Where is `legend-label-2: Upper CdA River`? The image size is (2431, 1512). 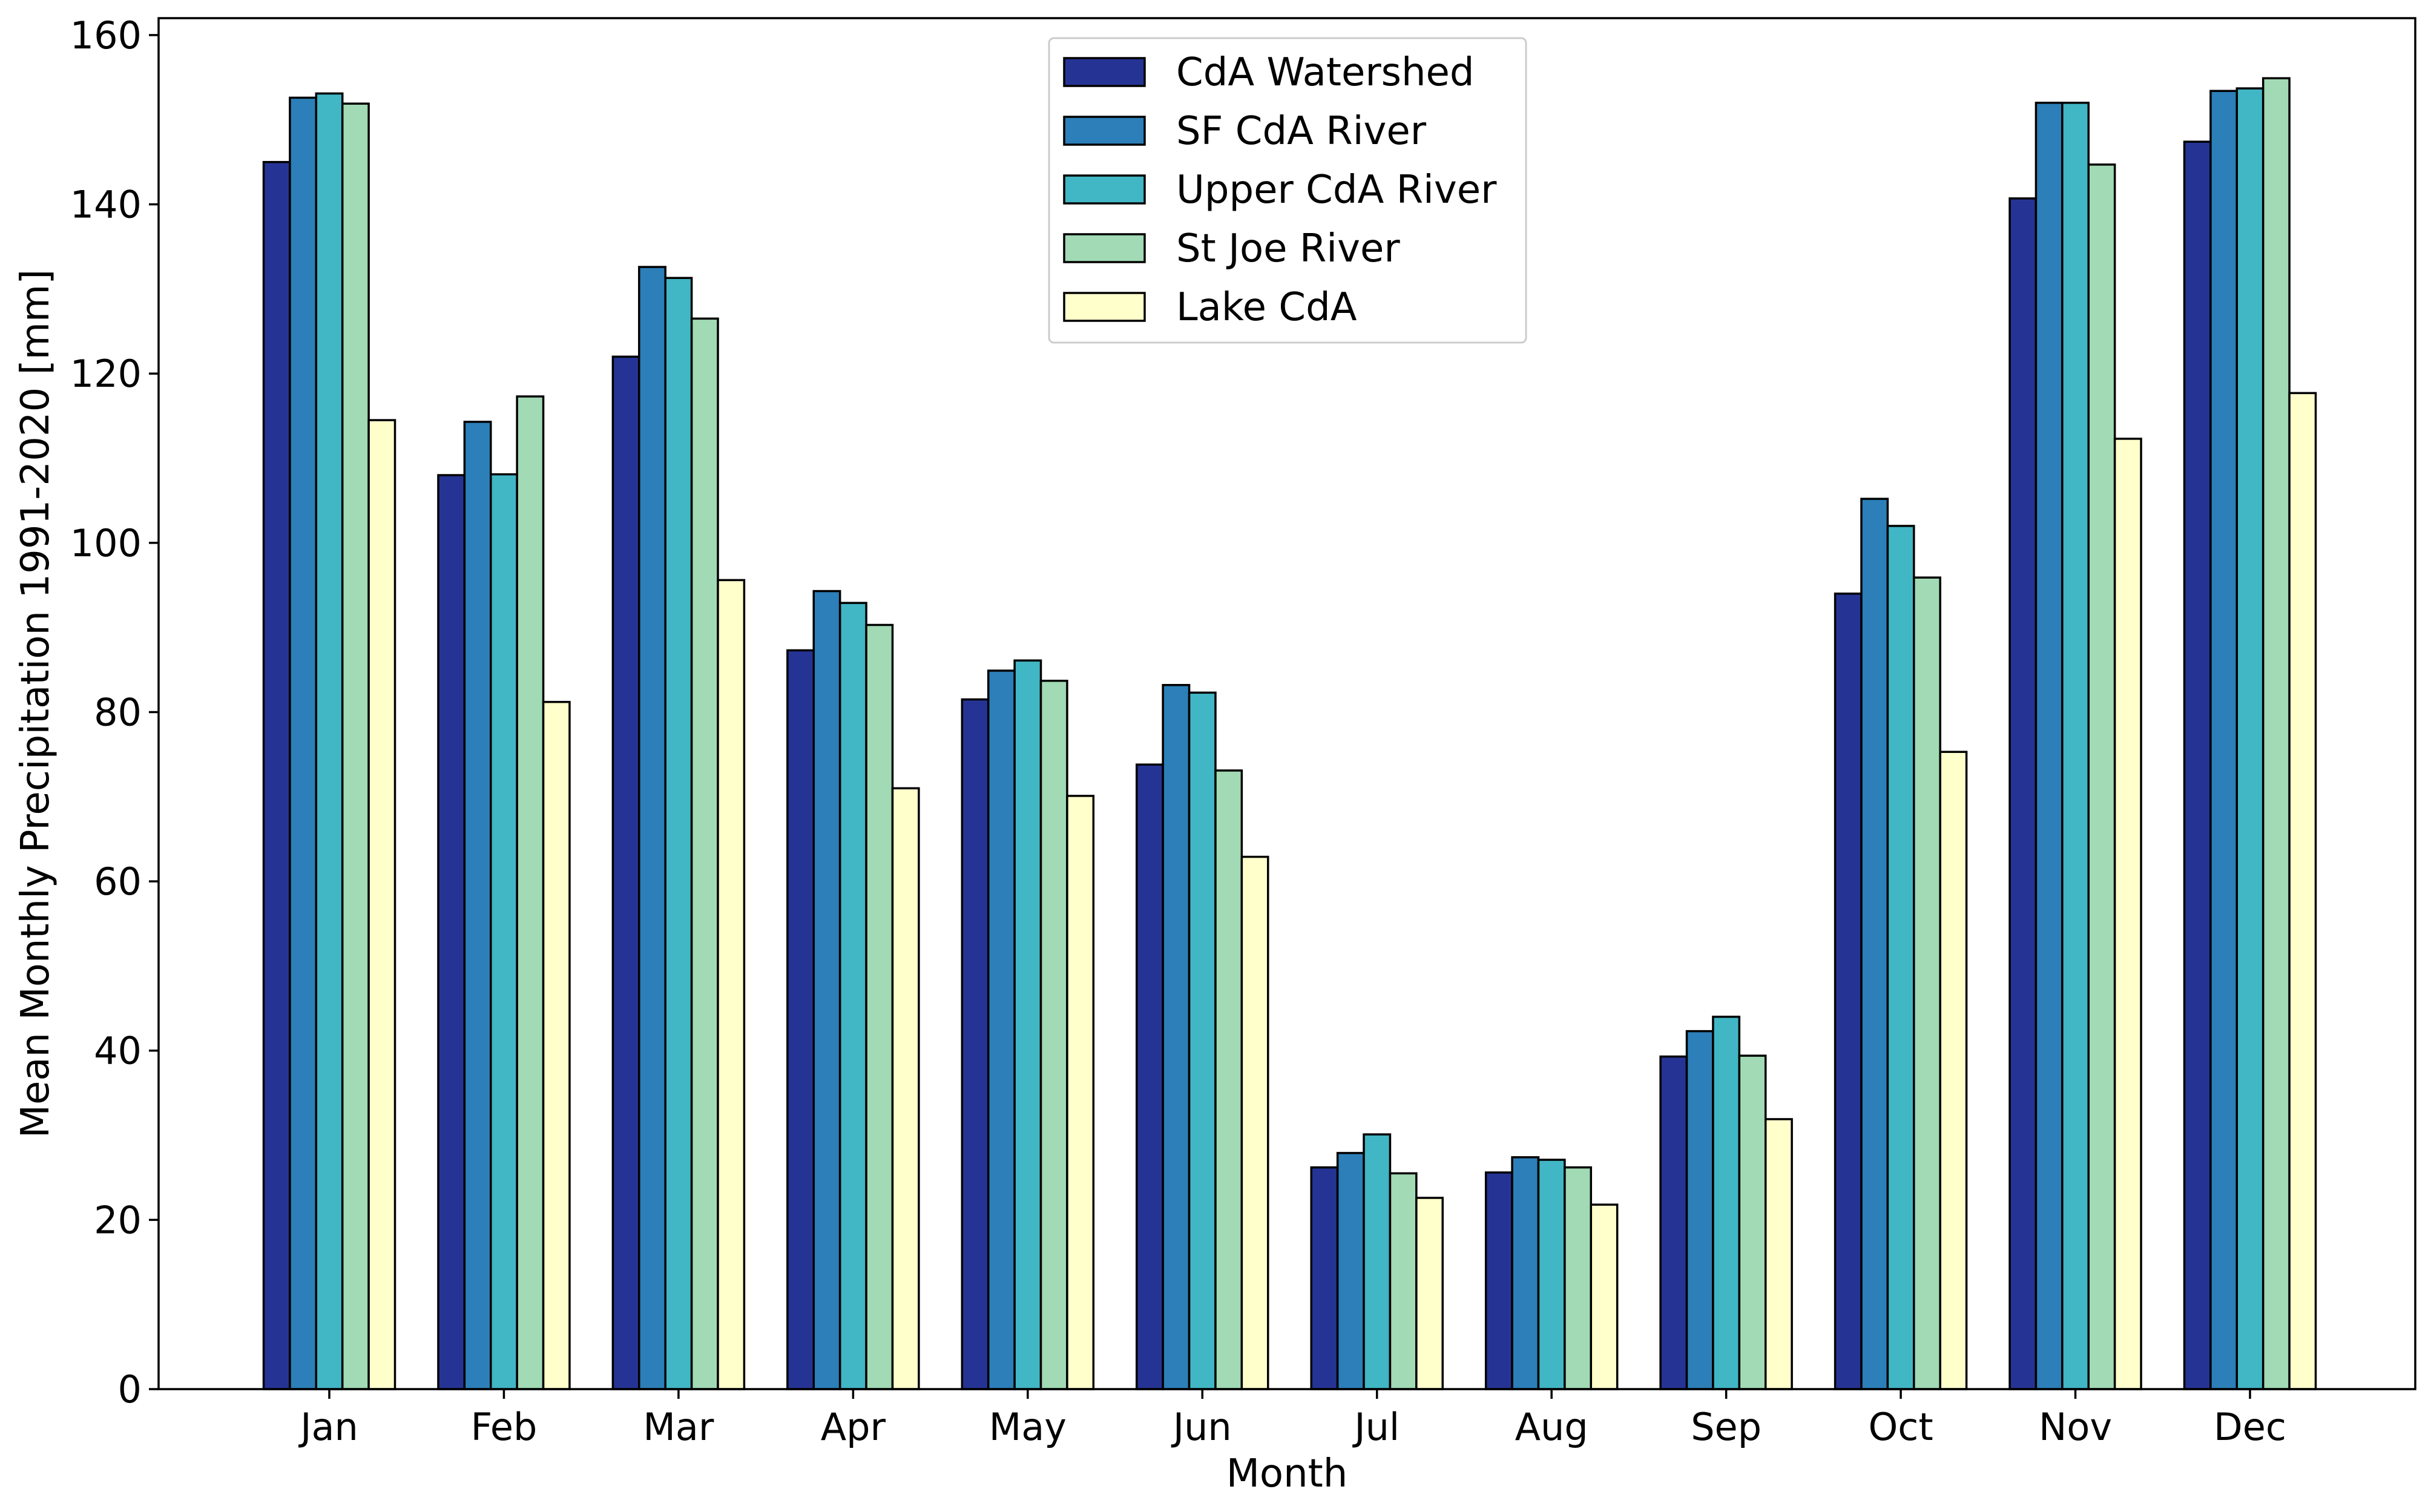
legend-label-2: Upper CdA River is located at coordinates (1336, 190).